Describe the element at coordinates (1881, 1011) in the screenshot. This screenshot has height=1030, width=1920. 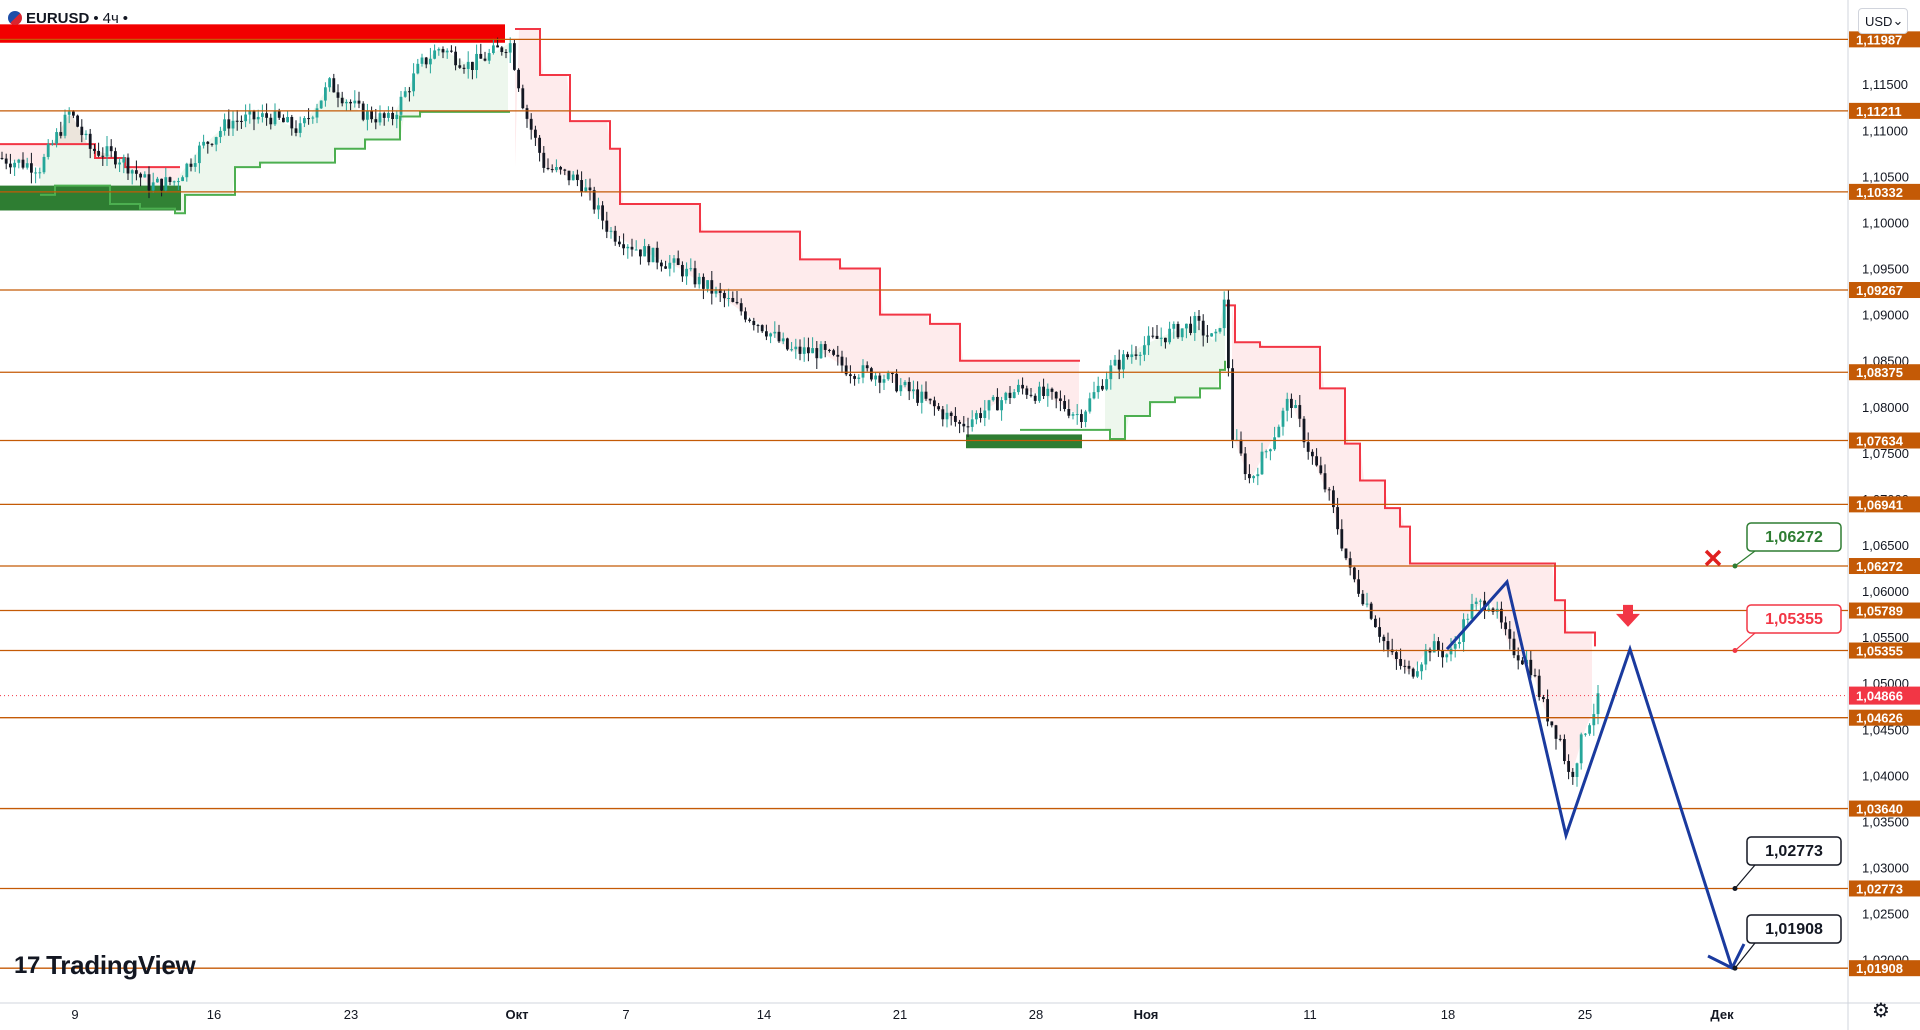
I see `gear-icon: ⚙` at that location.